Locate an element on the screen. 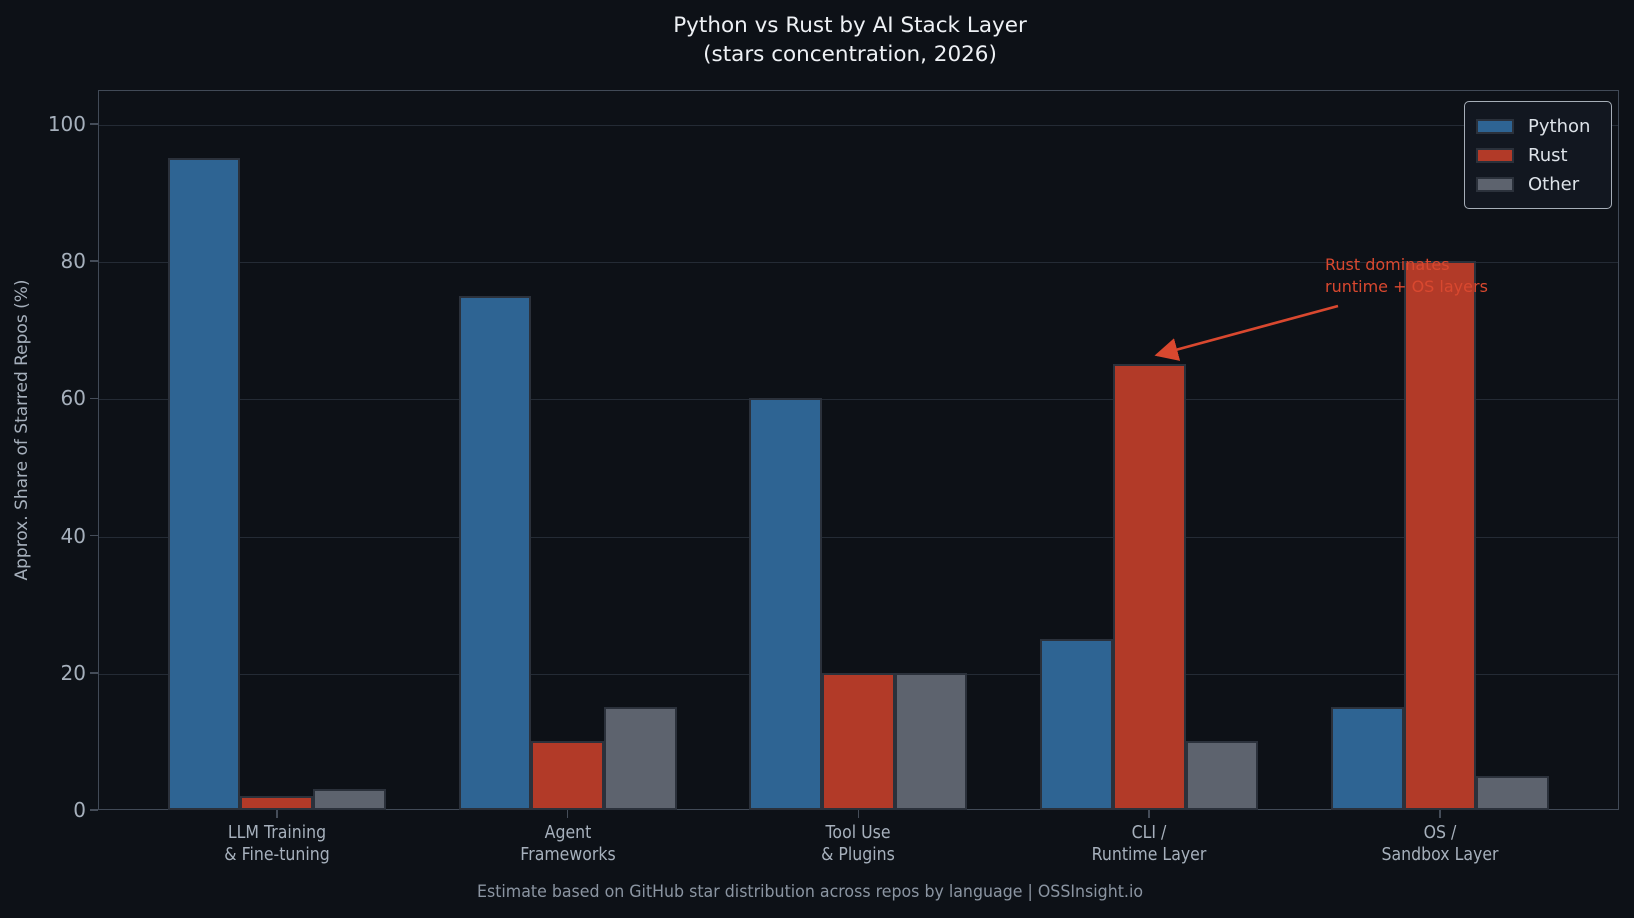  legend-label-rust: Rust is located at coordinates (1548, 155).